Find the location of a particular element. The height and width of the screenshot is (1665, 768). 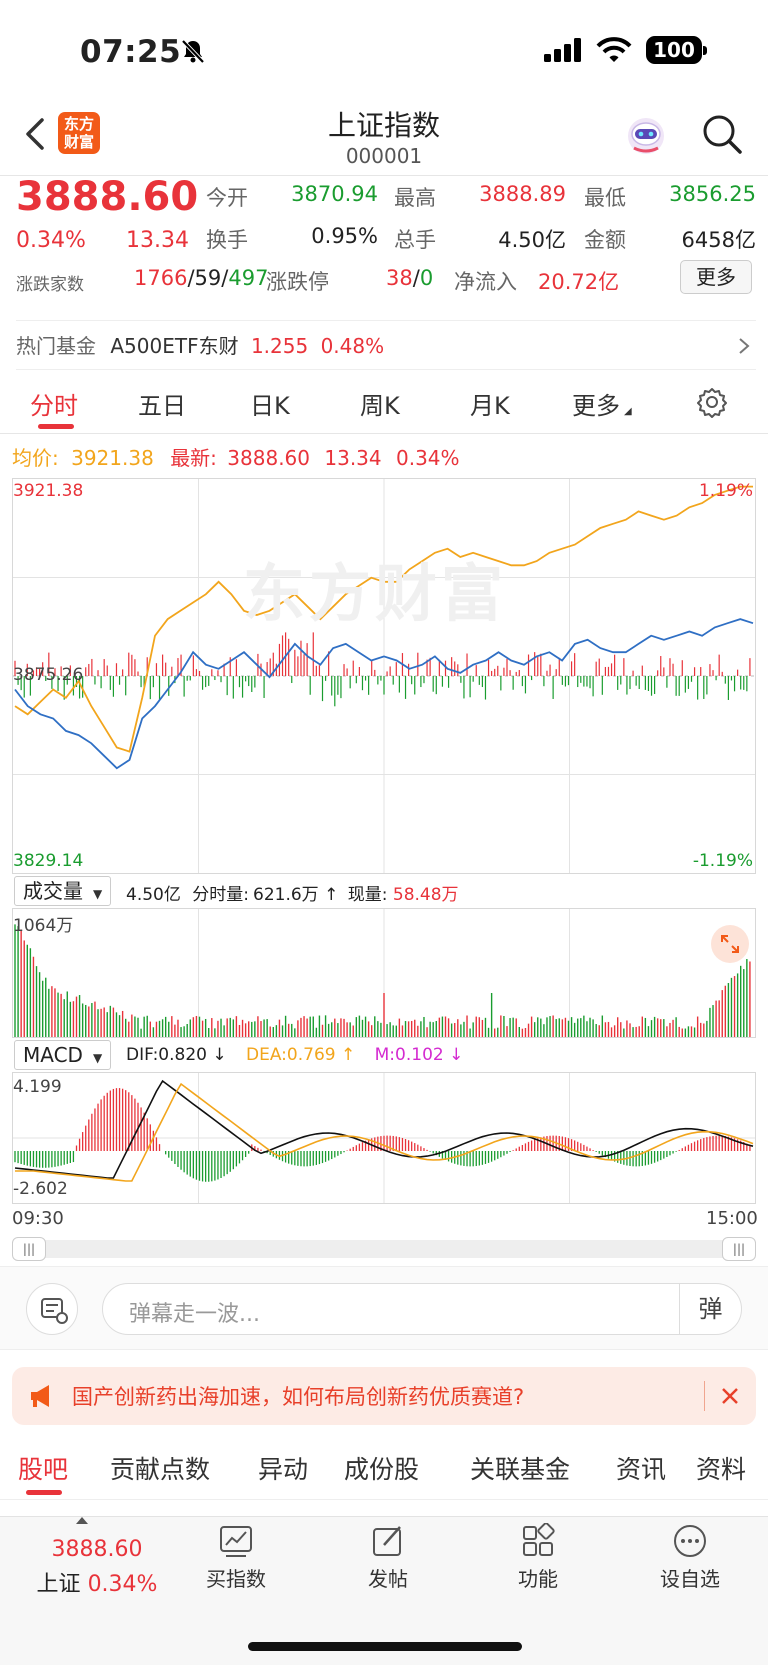

price-info-line: 均价: 3921.38 最新: 3888.60 13.34 0.34% is located at coordinates (236, 456).